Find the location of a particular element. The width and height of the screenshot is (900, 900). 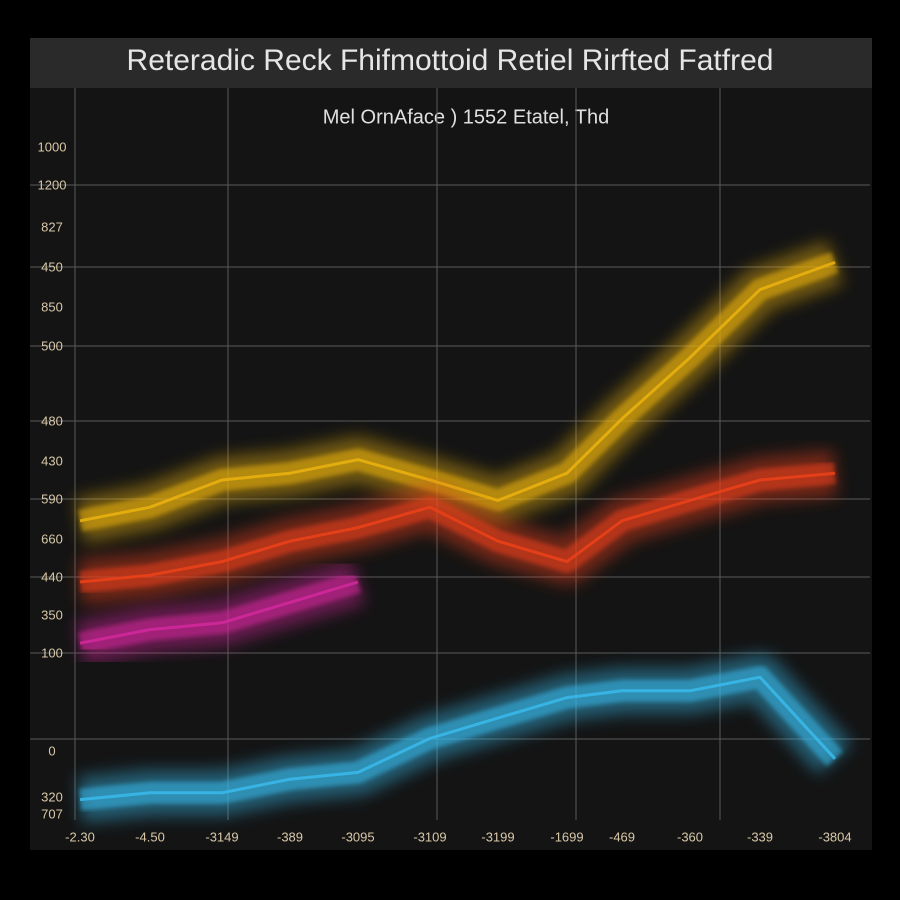

title-bar is located at coordinates (451, 63).